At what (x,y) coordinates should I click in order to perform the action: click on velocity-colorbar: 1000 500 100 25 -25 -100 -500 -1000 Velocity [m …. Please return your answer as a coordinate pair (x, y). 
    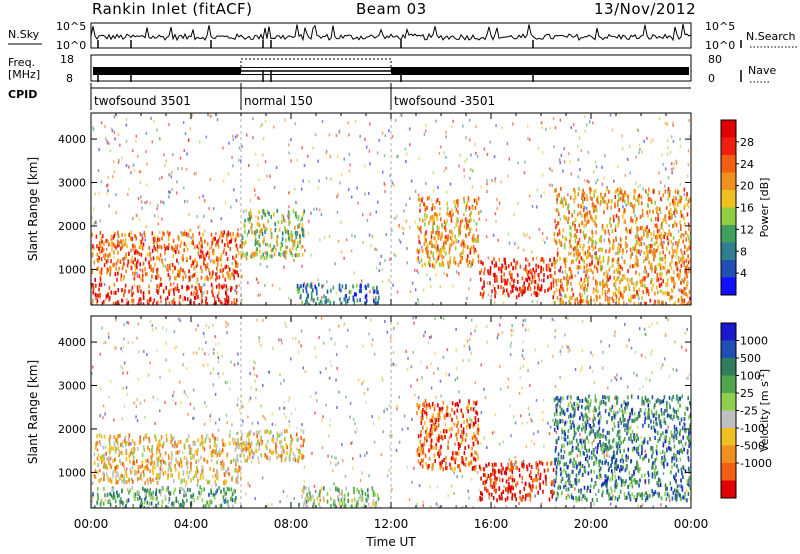
    Looking at the image, I should click on (746, 410).